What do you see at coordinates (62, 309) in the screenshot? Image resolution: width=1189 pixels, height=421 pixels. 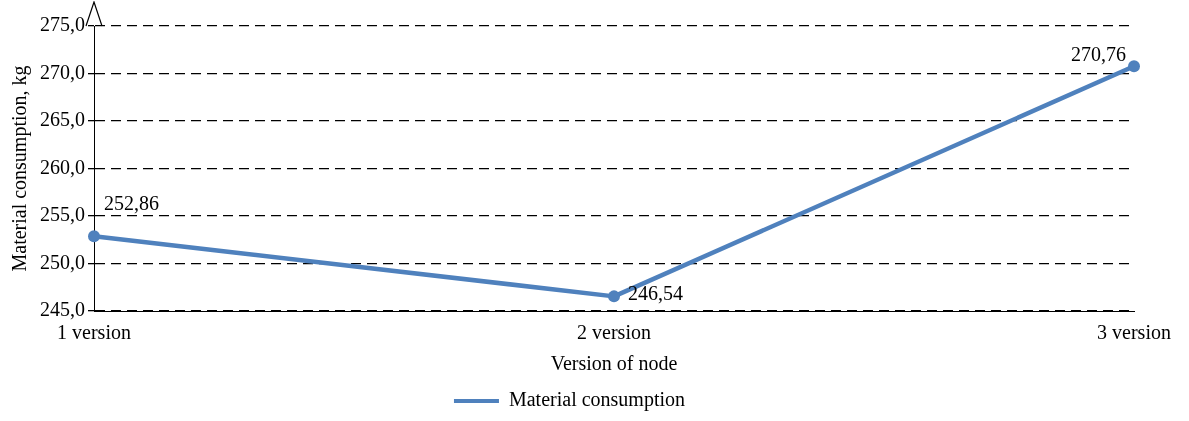 I see `y-tick-label: 245,0` at bounding box center [62, 309].